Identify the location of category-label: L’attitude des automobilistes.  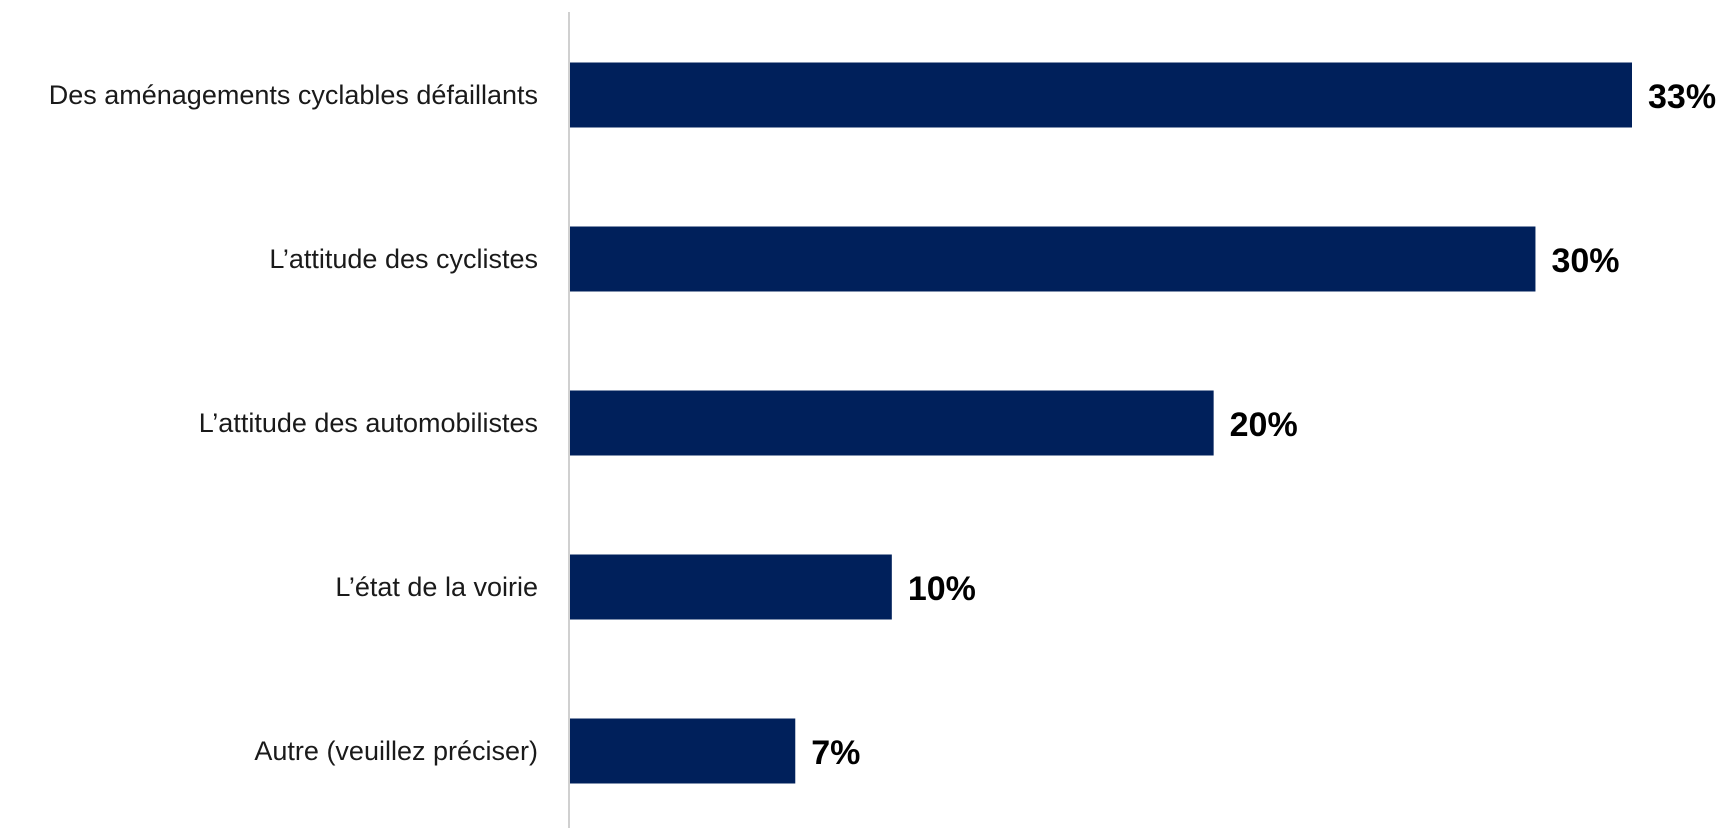
(368, 423).